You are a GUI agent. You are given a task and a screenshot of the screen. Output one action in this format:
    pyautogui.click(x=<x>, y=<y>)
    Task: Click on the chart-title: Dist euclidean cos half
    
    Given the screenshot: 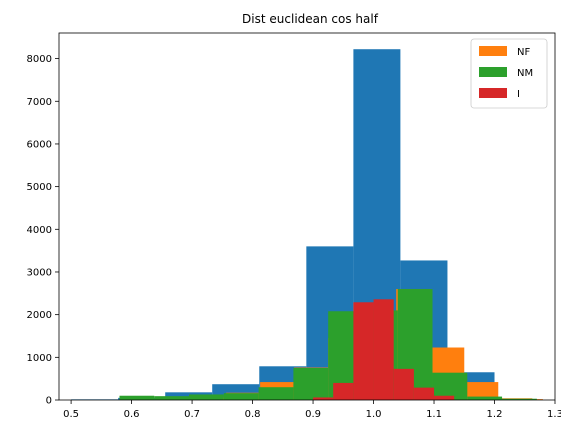 What is the action you would take?
    pyautogui.click(x=310, y=19)
    